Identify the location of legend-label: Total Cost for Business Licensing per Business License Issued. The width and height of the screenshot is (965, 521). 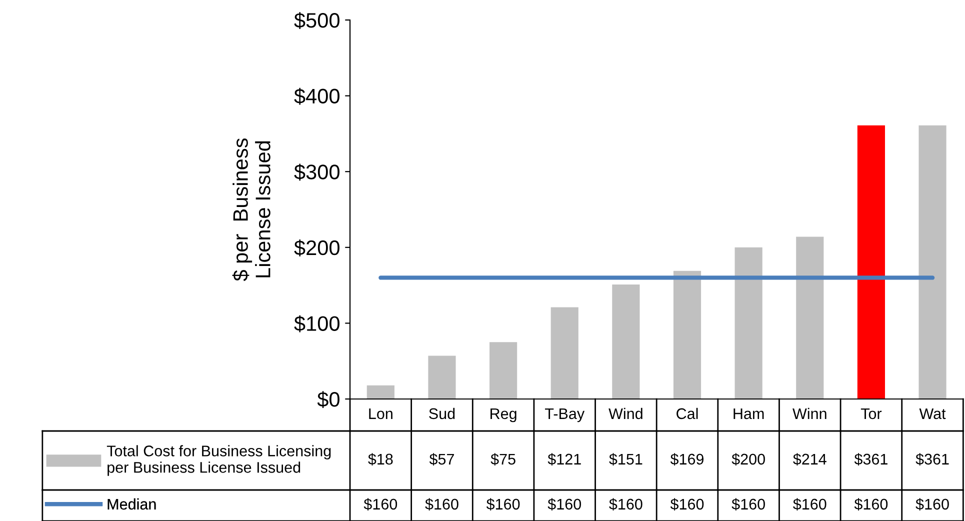
(218, 460).